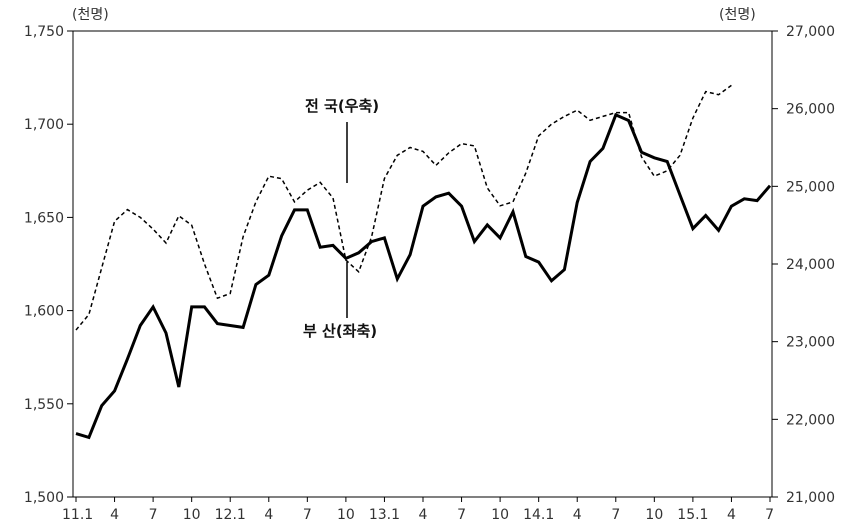 The width and height of the screenshot is (846, 524). I want to click on annotation-bg-busan, so click(347, 330).